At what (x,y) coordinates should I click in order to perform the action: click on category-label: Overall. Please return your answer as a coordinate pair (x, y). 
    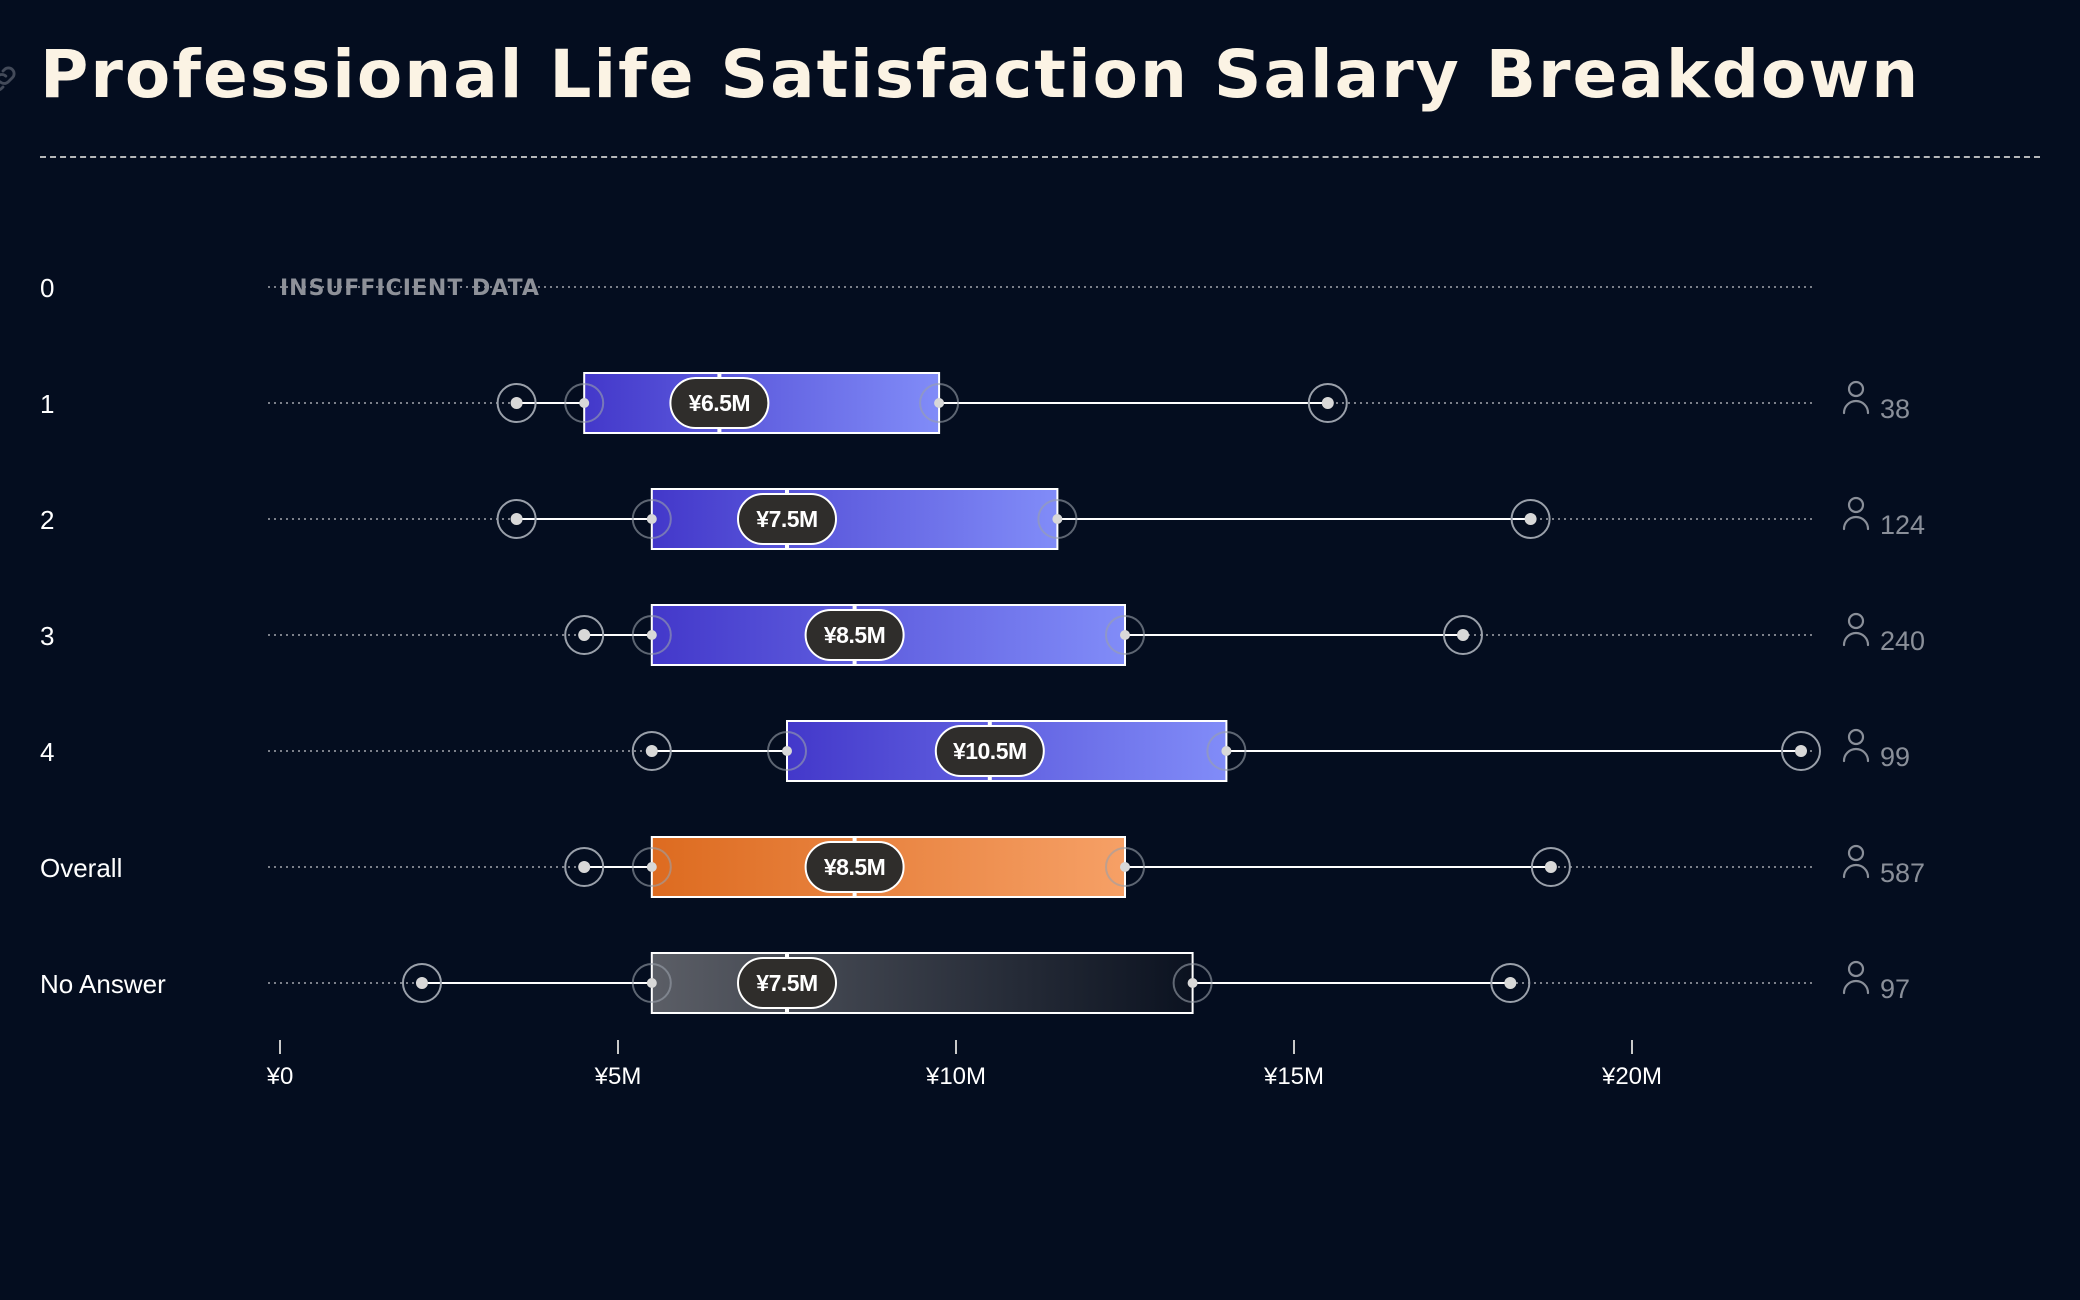
    Looking at the image, I should click on (81, 868).